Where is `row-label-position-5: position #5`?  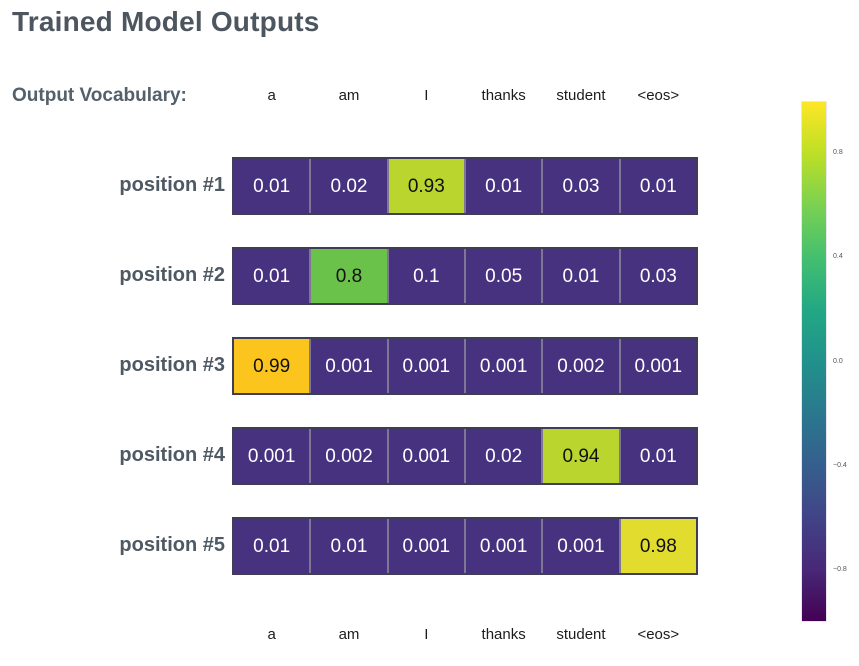
row-label-position-5: position #5 is located at coordinates (172, 545).